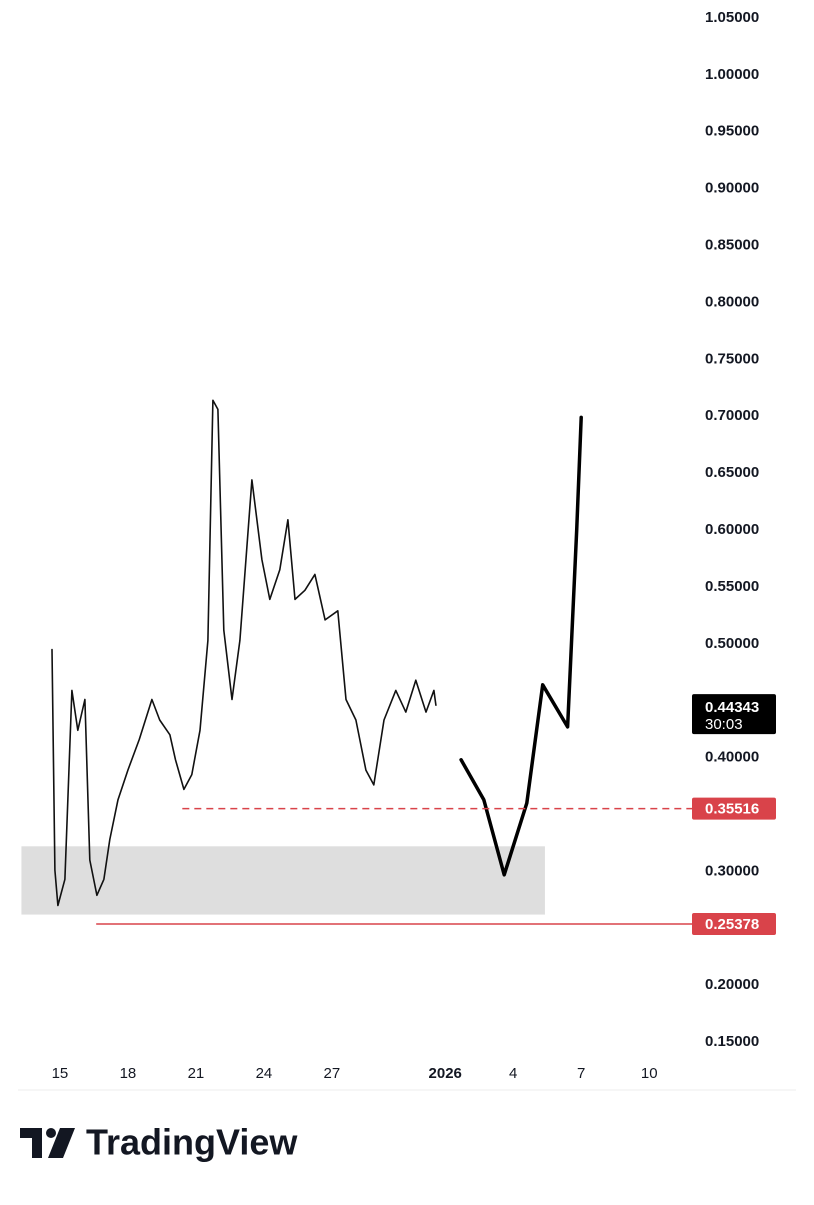 The width and height of the screenshot is (814, 1205). What do you see at coordinates (196, 1073) in the screenshot?
I see `x-tick-label: 21` at bounding box center [196, 1073].